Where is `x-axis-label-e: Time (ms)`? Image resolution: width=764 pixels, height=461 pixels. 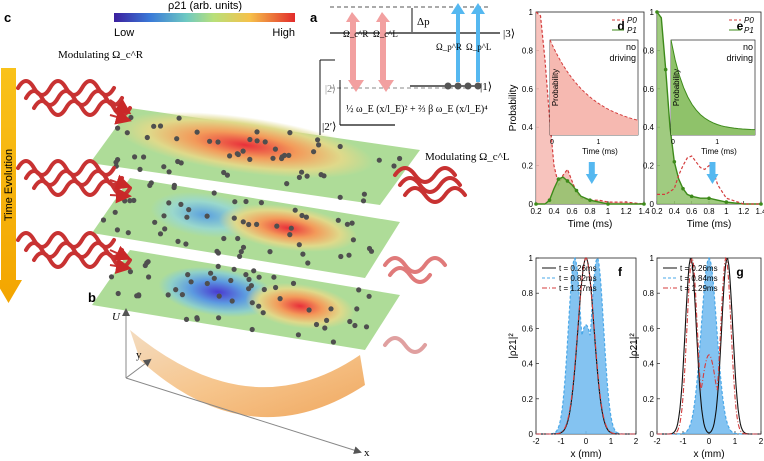 x-axis-label-e: Time (ms) is located at coordinates (709, 224).